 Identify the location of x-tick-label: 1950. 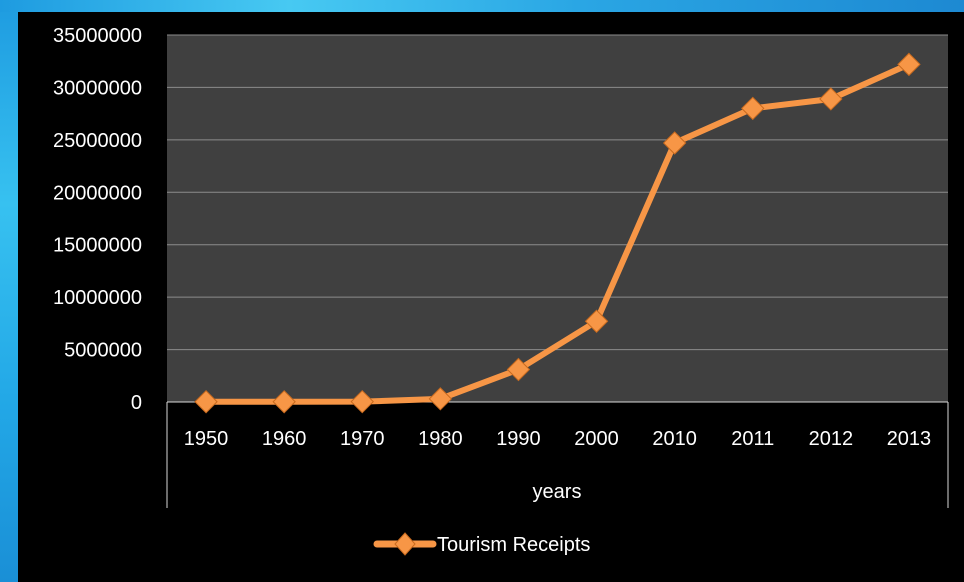
(206, 439).